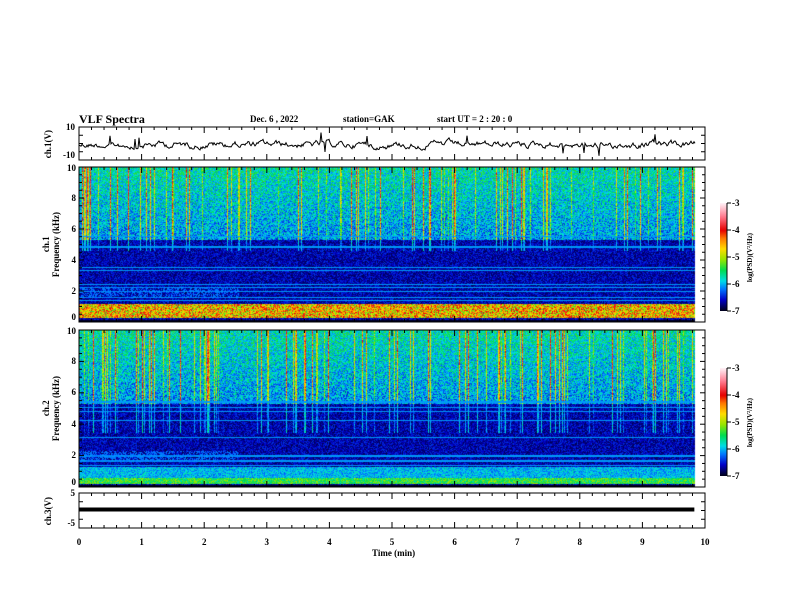  What do you see at coordinates (73, 493) in the screenshot?
I see `y-tick-label: 5` at bounding box center [73, 493].